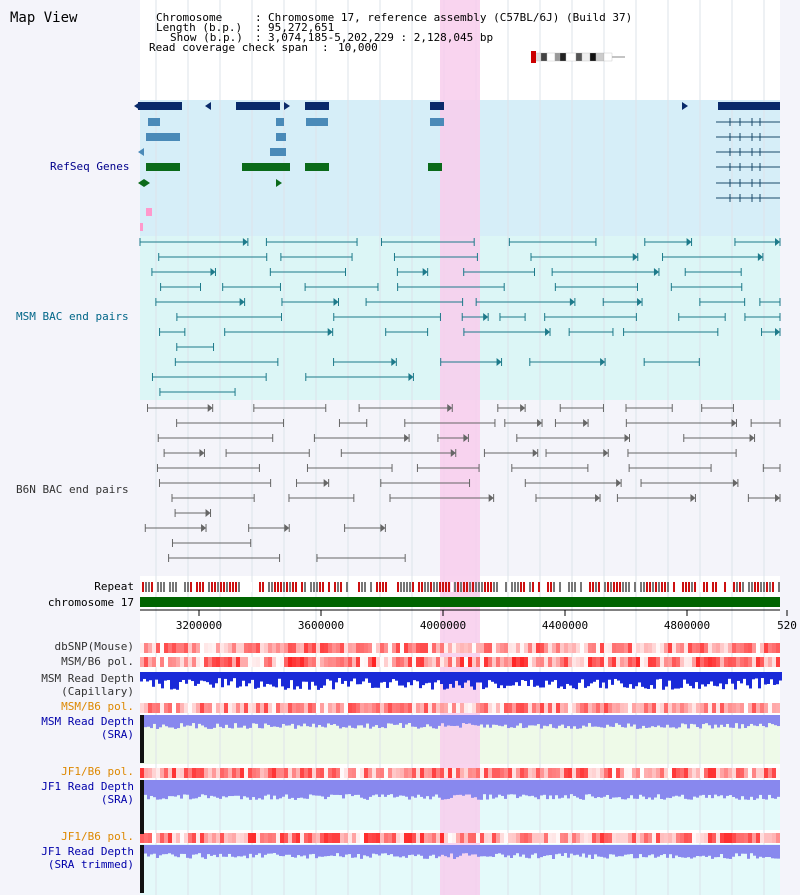 The width and height of the screenshot is (800, 895). What do you see at coordinates (72, 316) in the screenshot?
I see `track-label-msm-bac: MSM BAC end pairs` at bounding box center [72, 316].